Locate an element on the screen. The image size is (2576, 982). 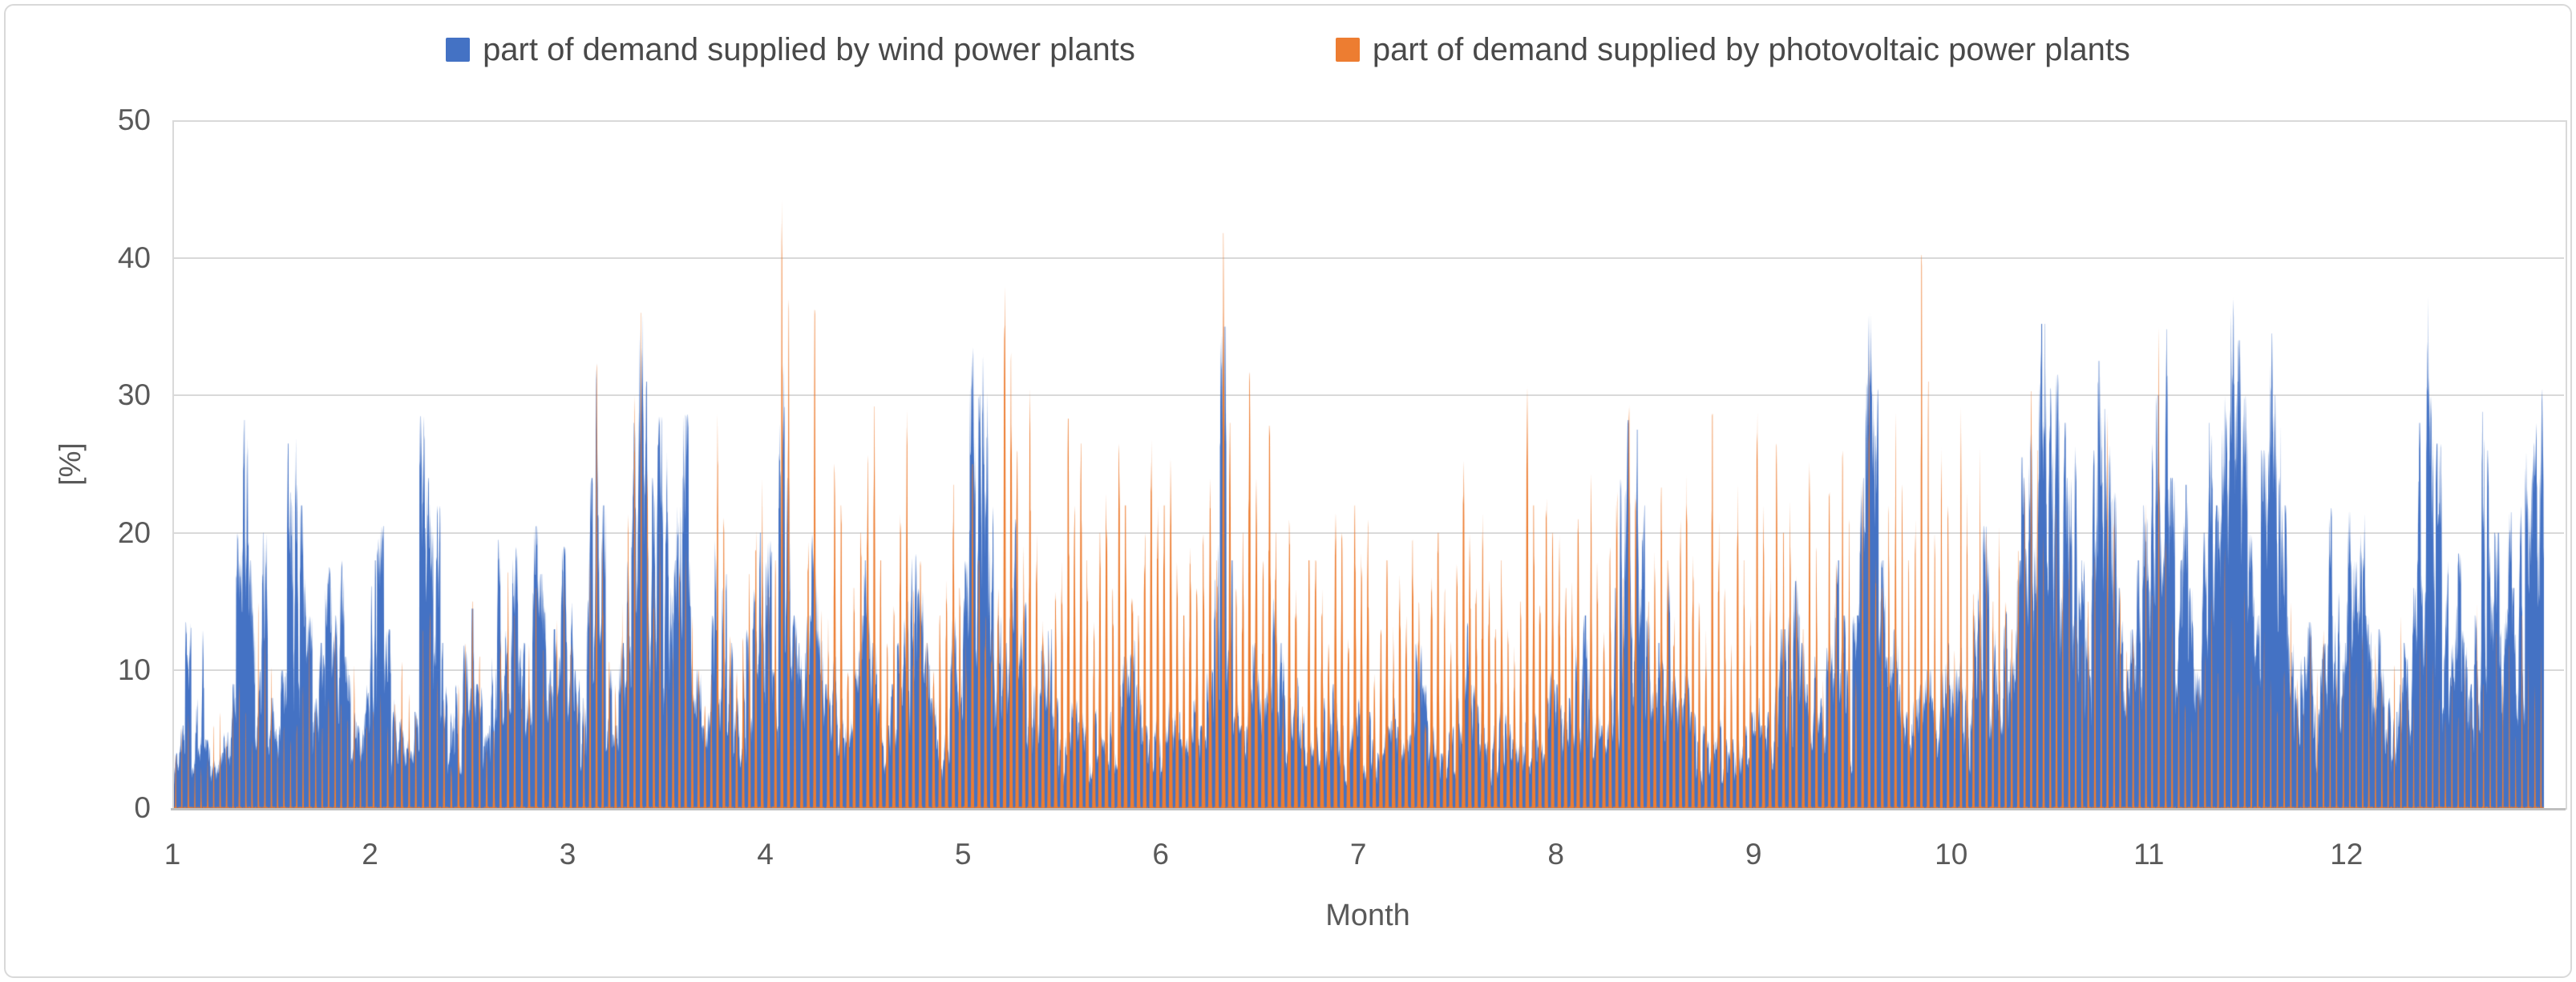
x-axis-line is located at coordinates (1368, 809).